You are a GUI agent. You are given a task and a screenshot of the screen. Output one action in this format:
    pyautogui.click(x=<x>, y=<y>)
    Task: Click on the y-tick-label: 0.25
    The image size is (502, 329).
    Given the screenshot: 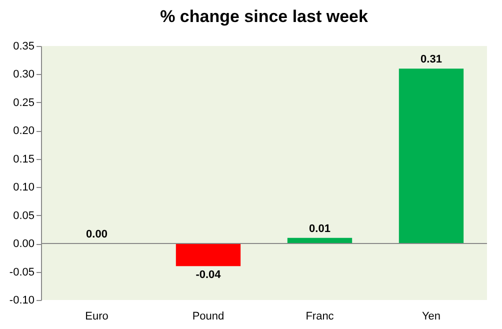 What is the action you would take?
    pyautogui.click(x=23, y=102)
    